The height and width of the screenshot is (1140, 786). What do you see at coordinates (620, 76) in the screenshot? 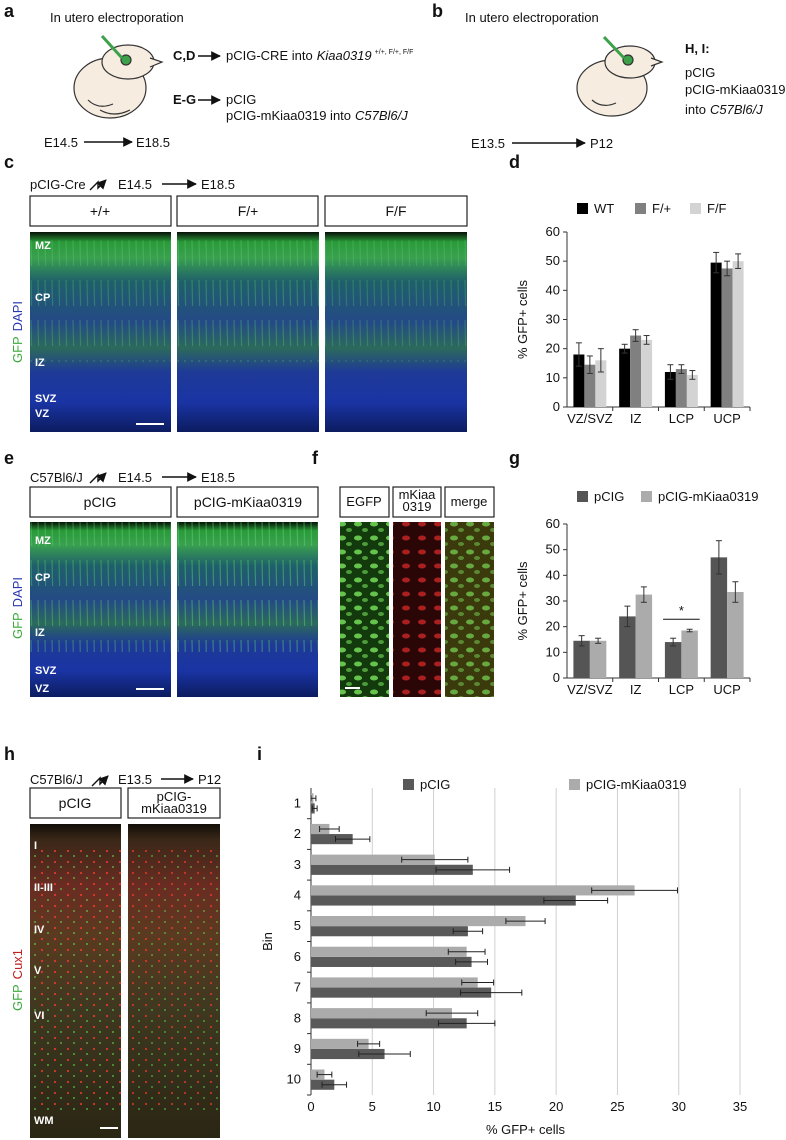
I see `embryo-drawing` at bounding box center [620, 76].